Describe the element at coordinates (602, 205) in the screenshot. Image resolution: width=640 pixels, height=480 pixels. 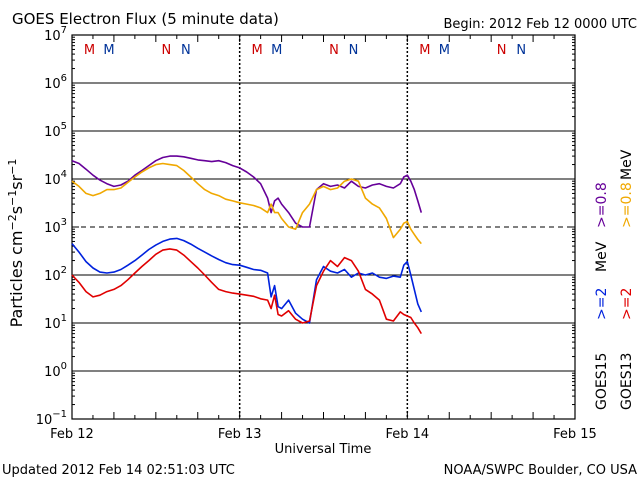
I see `legend-goes15-ge08: >=0.8` at that location.